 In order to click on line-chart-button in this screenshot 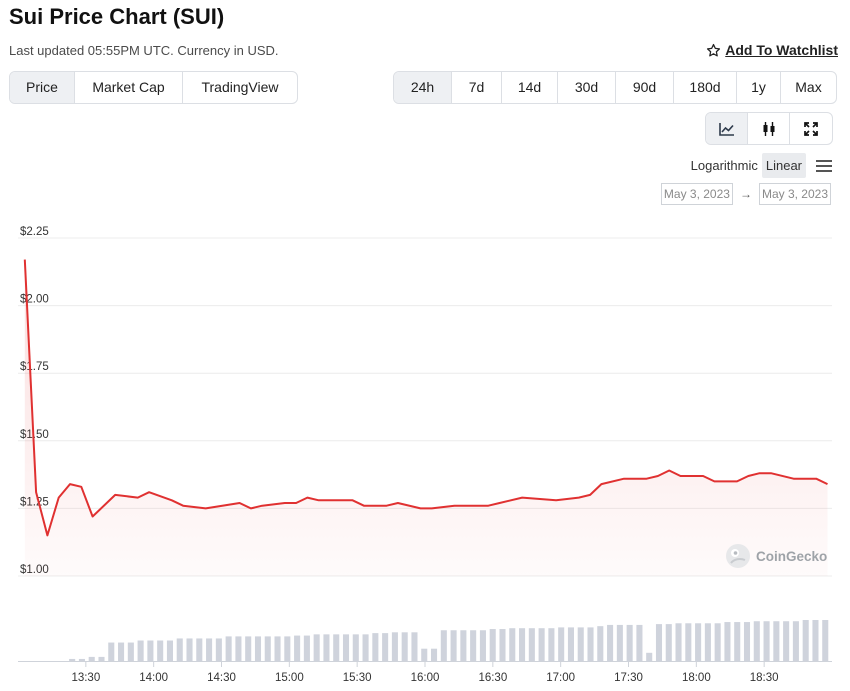, I will do `click(727, 128)`.